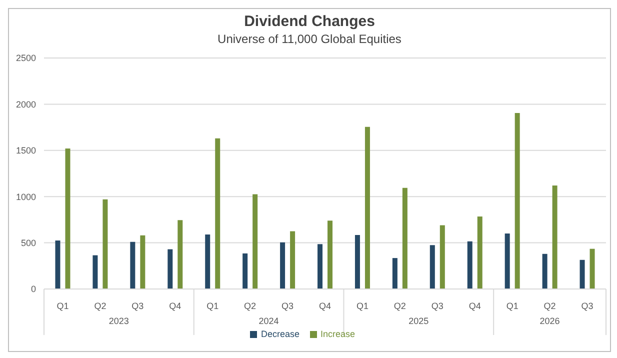 The width and height of the screenshot is (617, 358). I want to click on chart-title: Dividend Changes, so click(309, 21).